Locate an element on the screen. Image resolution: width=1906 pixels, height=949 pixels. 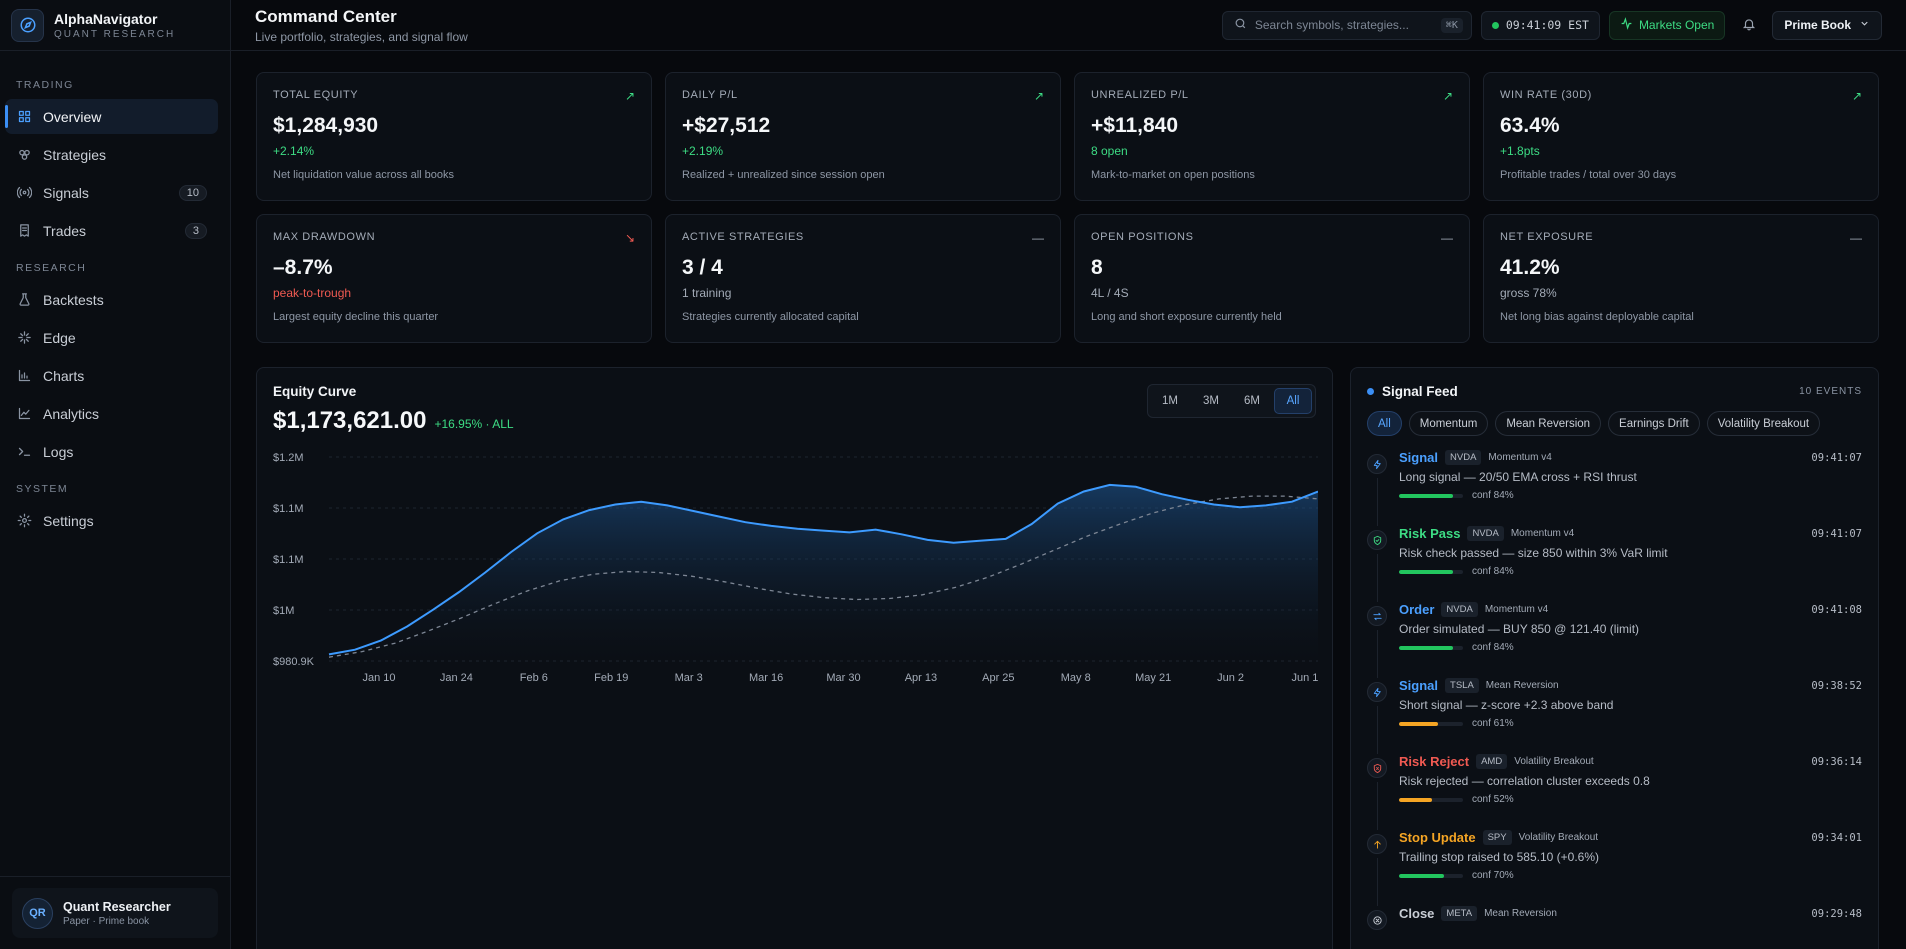
range-button-6m: 6M is located at coordinates (1252, 401).